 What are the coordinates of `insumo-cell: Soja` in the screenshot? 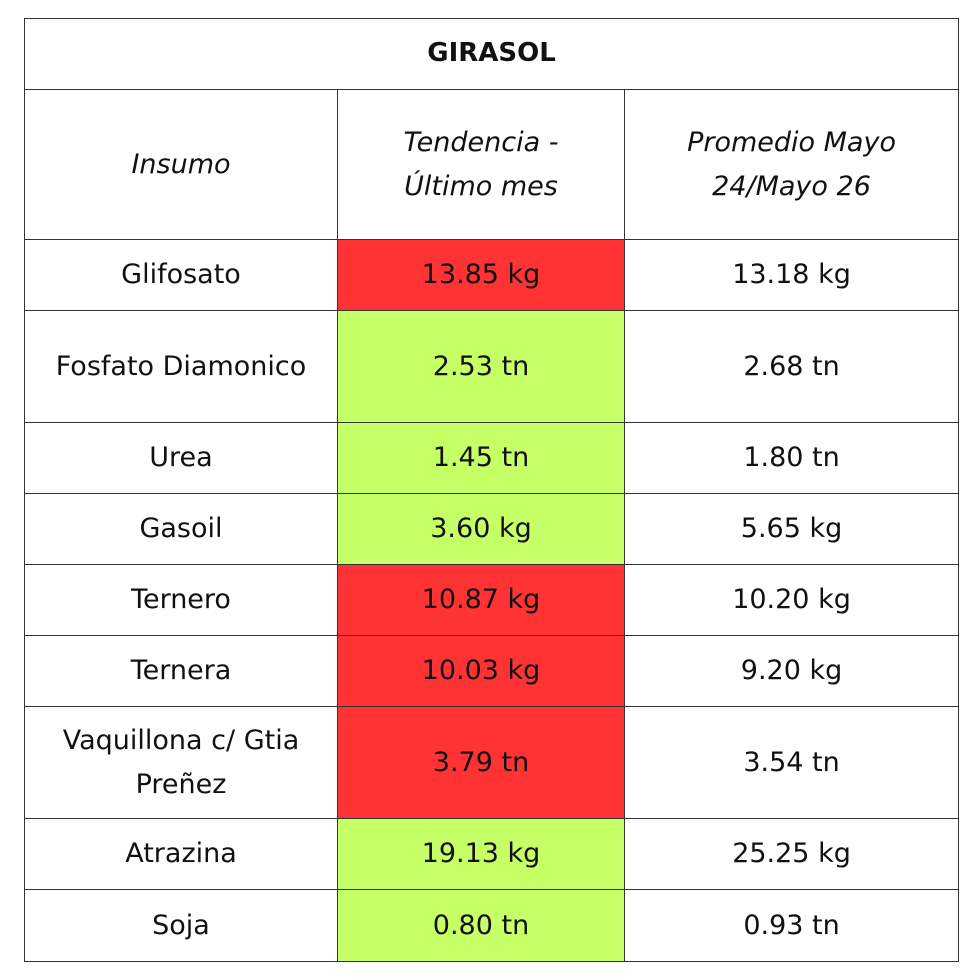 It's located at (181, 925).